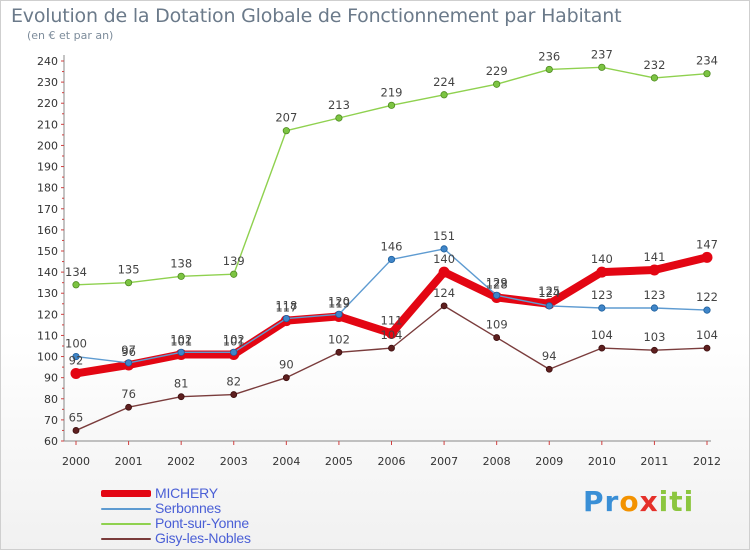 Image resolution: width=750 pixels, height=550 pixels. I want to click on x-tick-label: 2006, so click(392, 461).